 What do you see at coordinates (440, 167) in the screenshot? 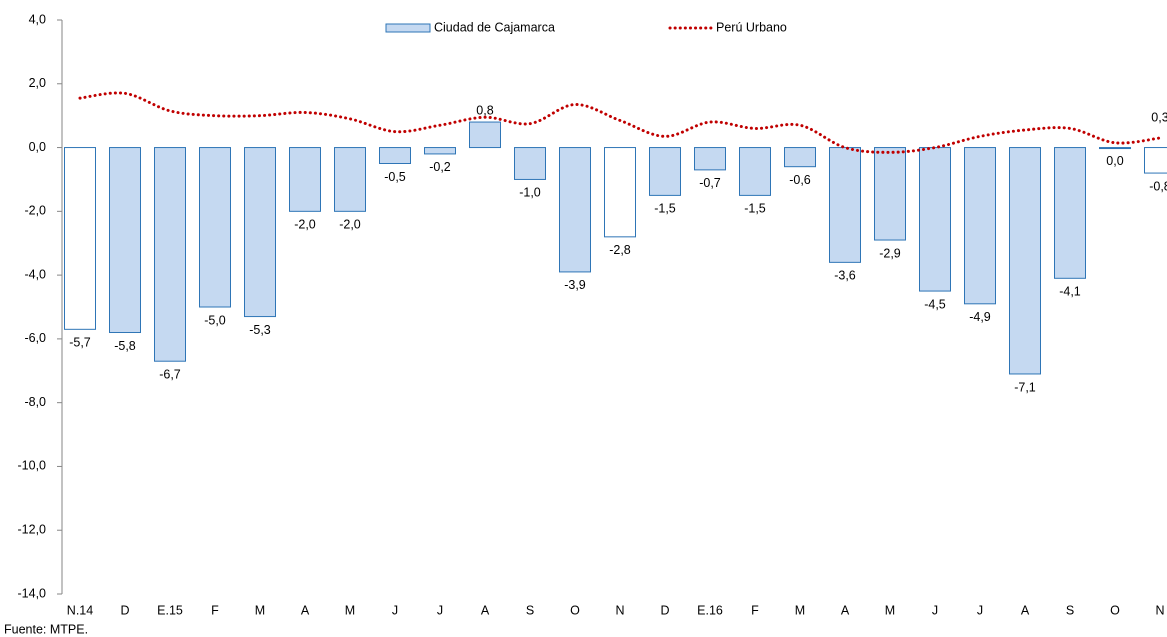
I see `bar-value-label: -0,2` at bounding box center [440, 167].